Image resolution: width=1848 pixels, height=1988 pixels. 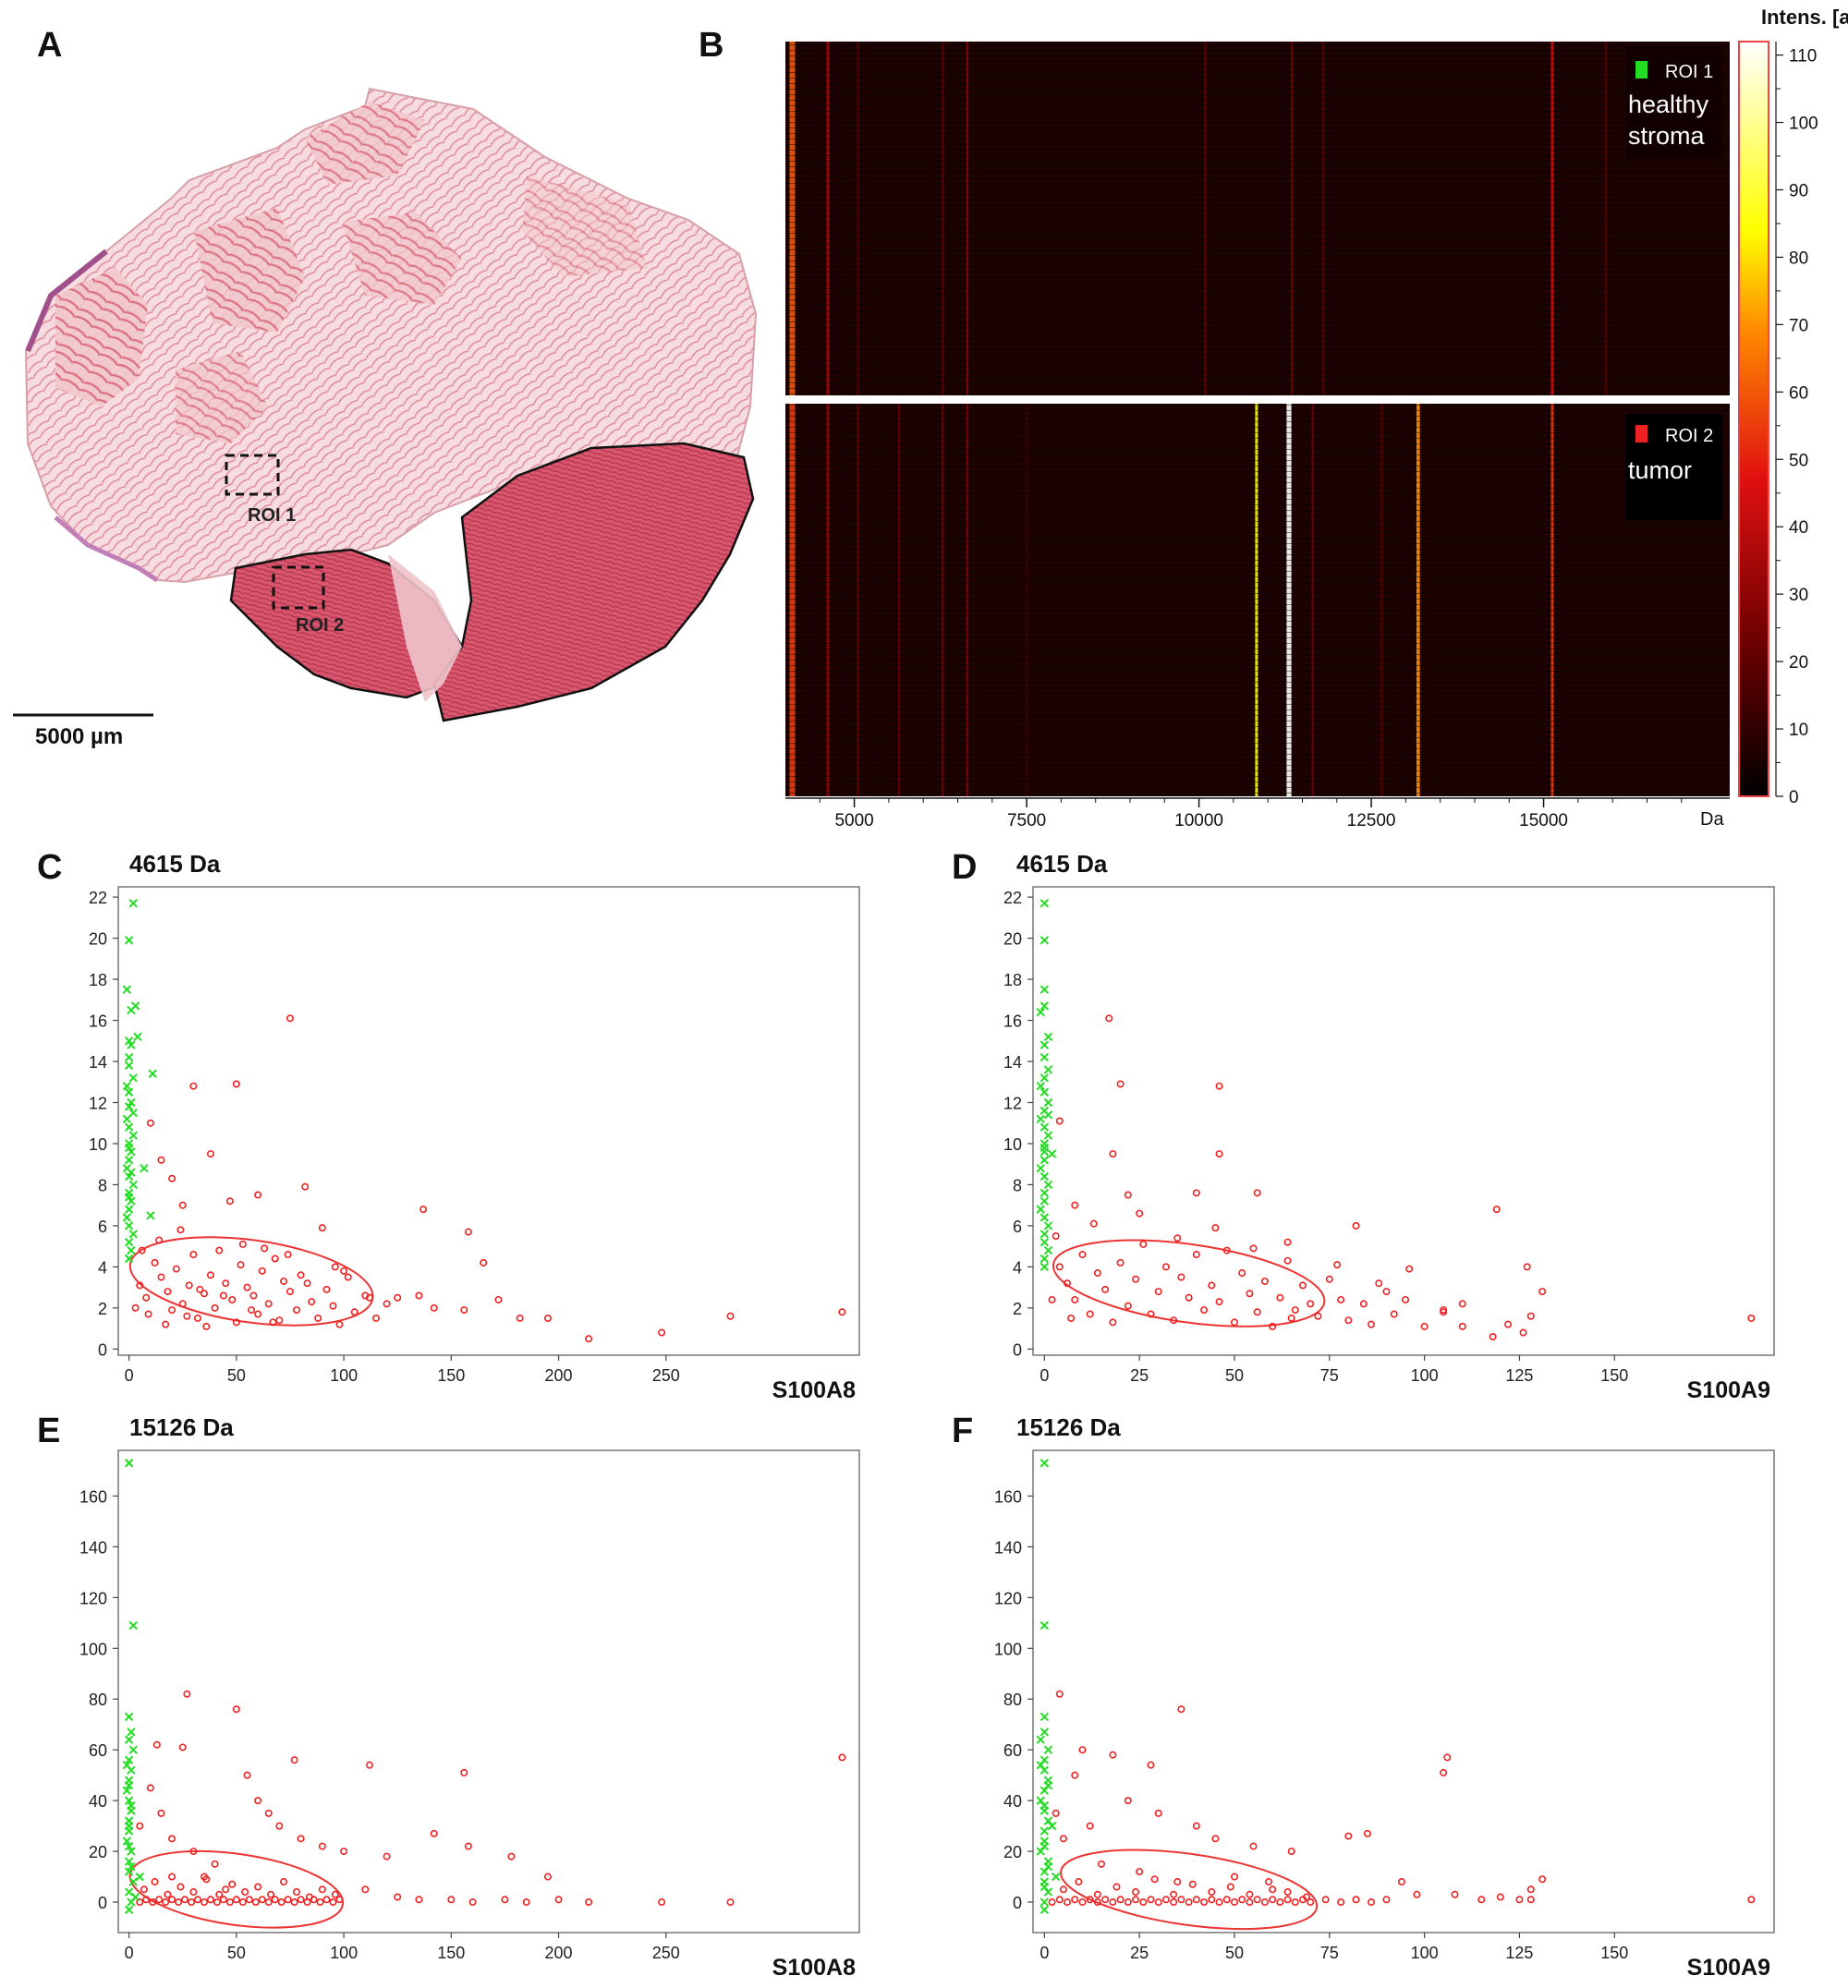 What do you see at coordinates (1329, 1953) in the screenshot?
I see `xtick-label-F-75: 75` at bounding box center [1329, 1953].